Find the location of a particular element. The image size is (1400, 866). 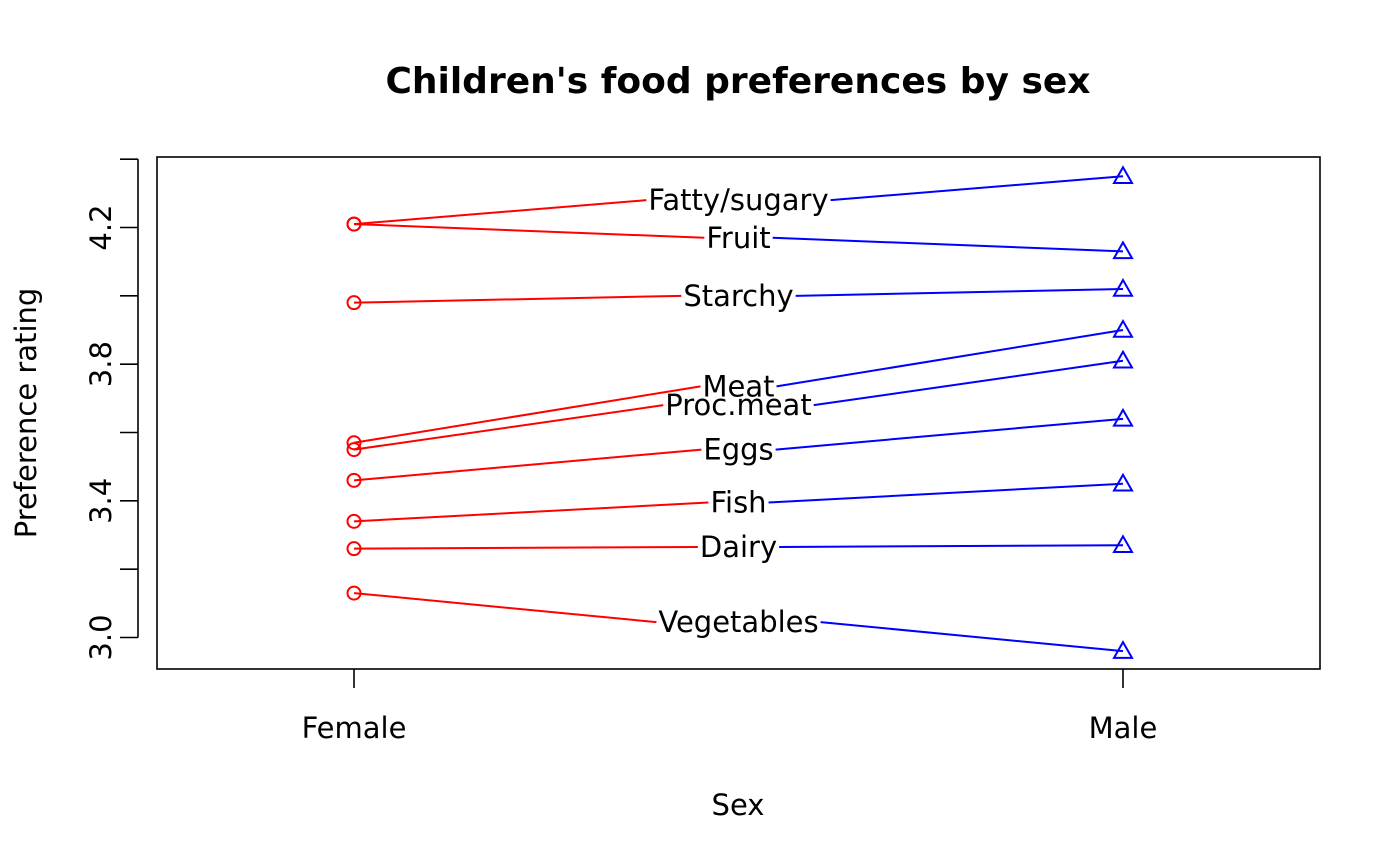

female-point-dairy is located at coordinates (354, 549).